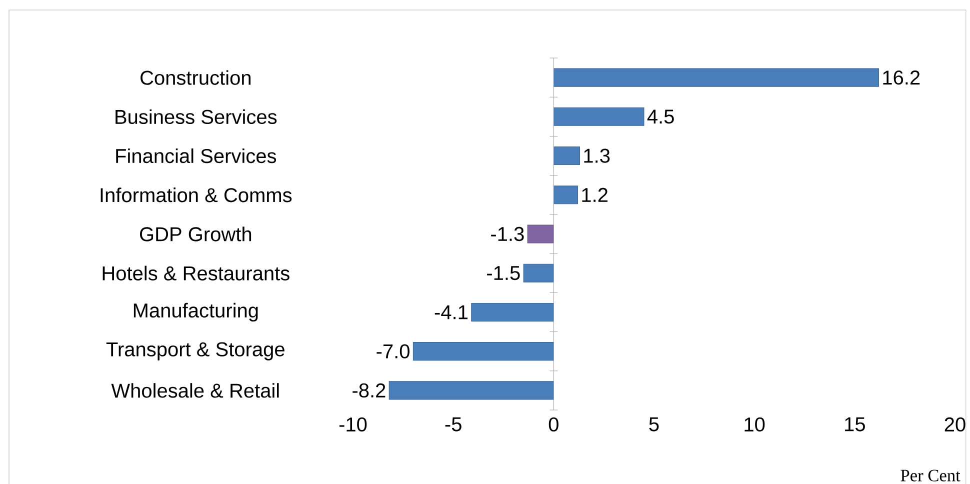 The height and width of the screenshot is (484, 970). What do you see at coordinates (901, 77) in the screenshot?
I see `data-label: 16.2` at bounding box center [901, 77].